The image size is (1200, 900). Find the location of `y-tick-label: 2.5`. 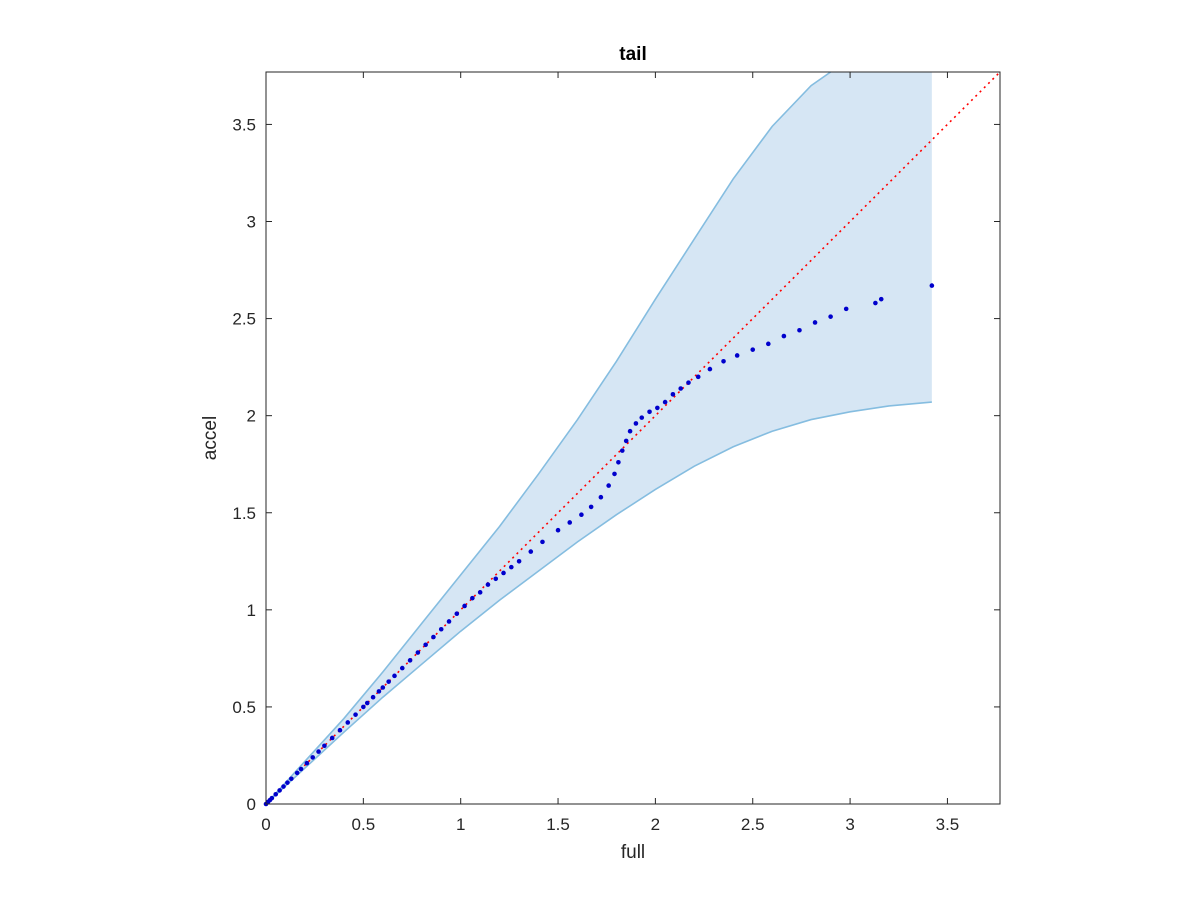

y-tick-label: 2.5 is located at coordinates (244, 319).